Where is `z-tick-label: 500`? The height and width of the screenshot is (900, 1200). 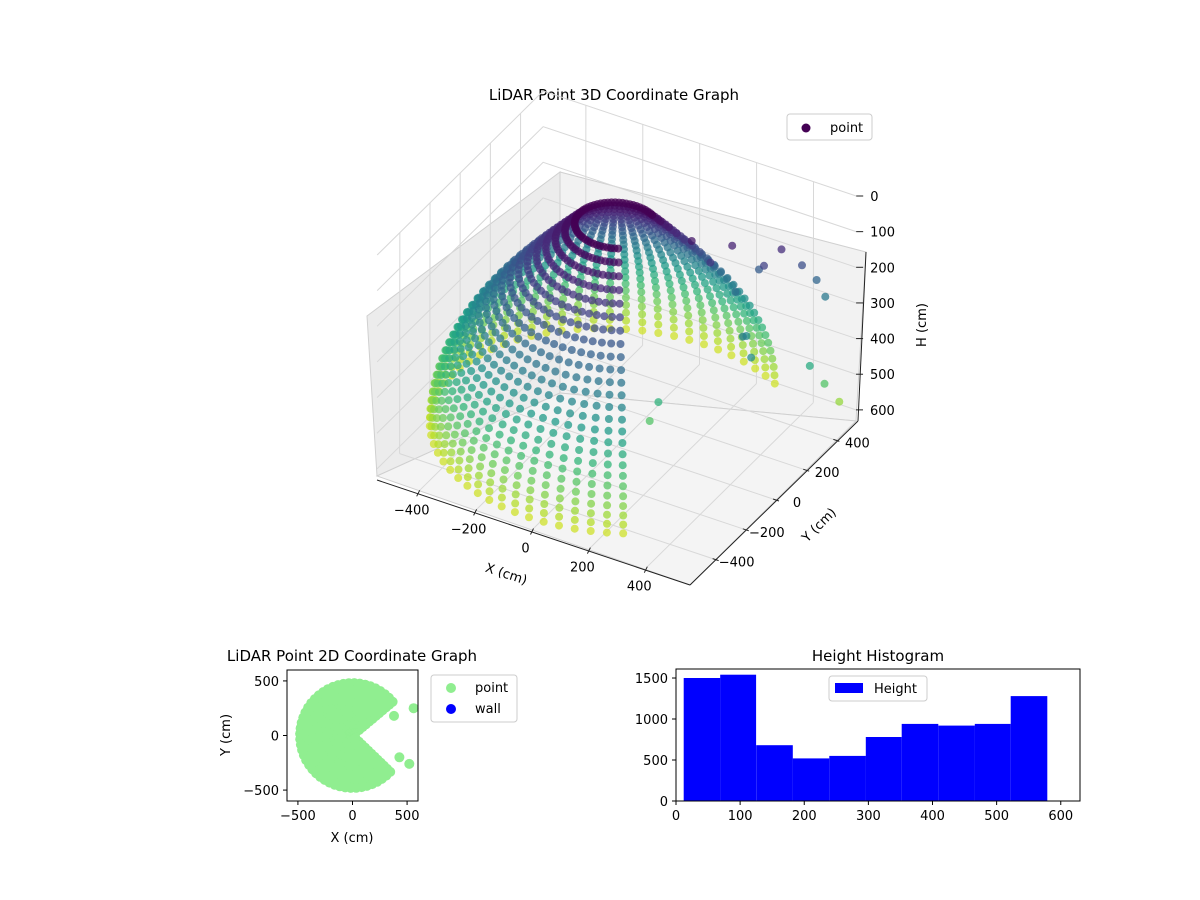
z-tick-label: 500 is located at coordinates (882, 375).